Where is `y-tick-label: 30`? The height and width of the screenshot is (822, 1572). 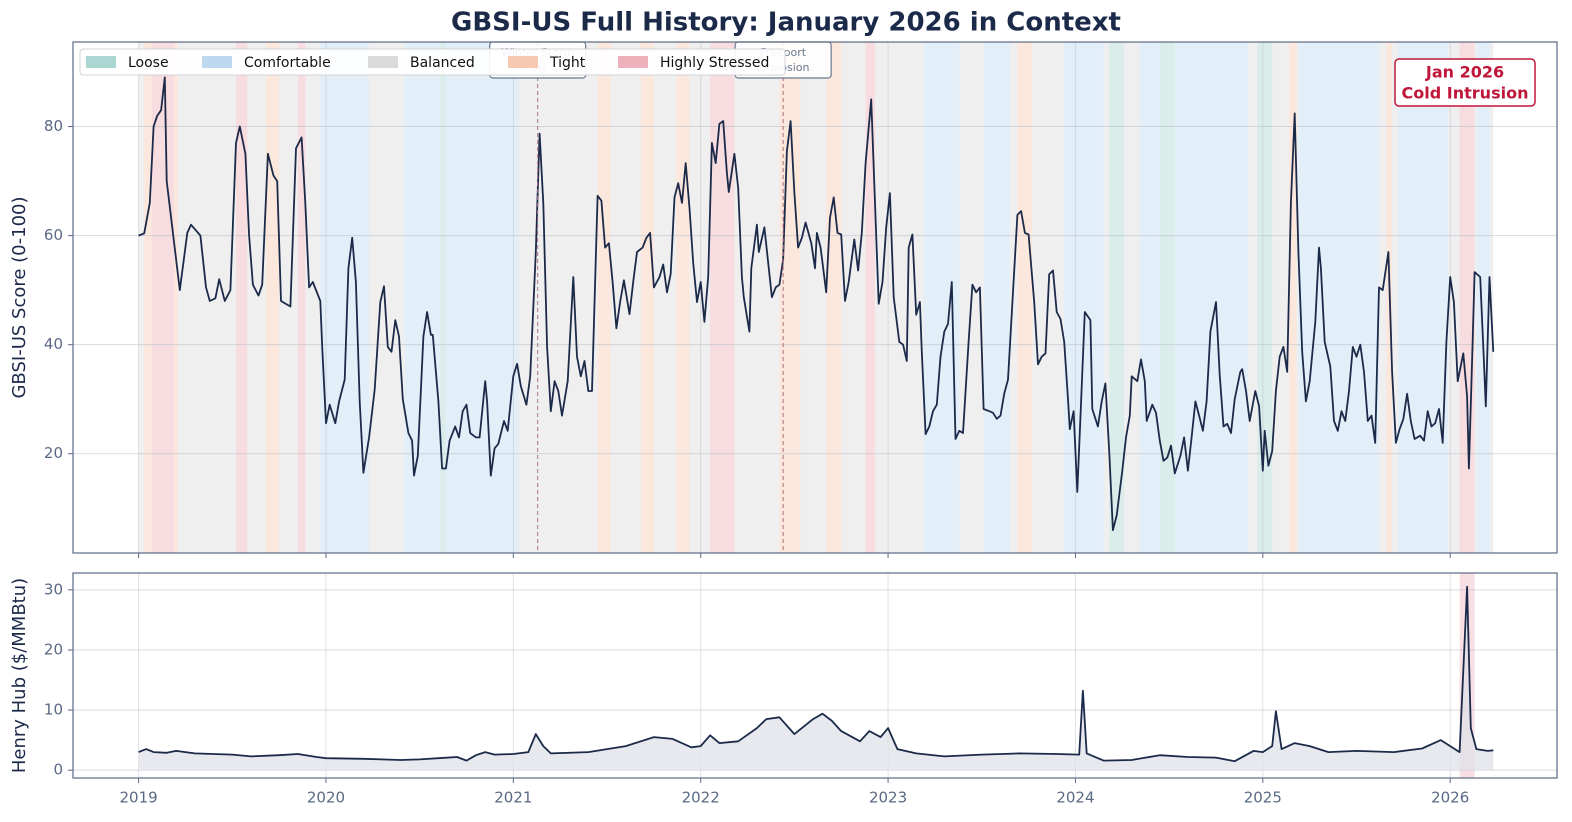
y-tick-label: 30 is located at coordinates (53, 589).